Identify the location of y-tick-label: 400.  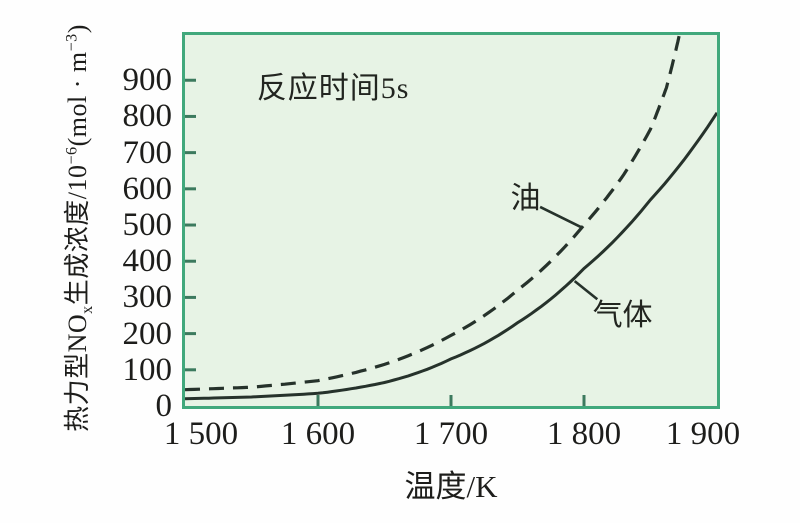
(147, 261).